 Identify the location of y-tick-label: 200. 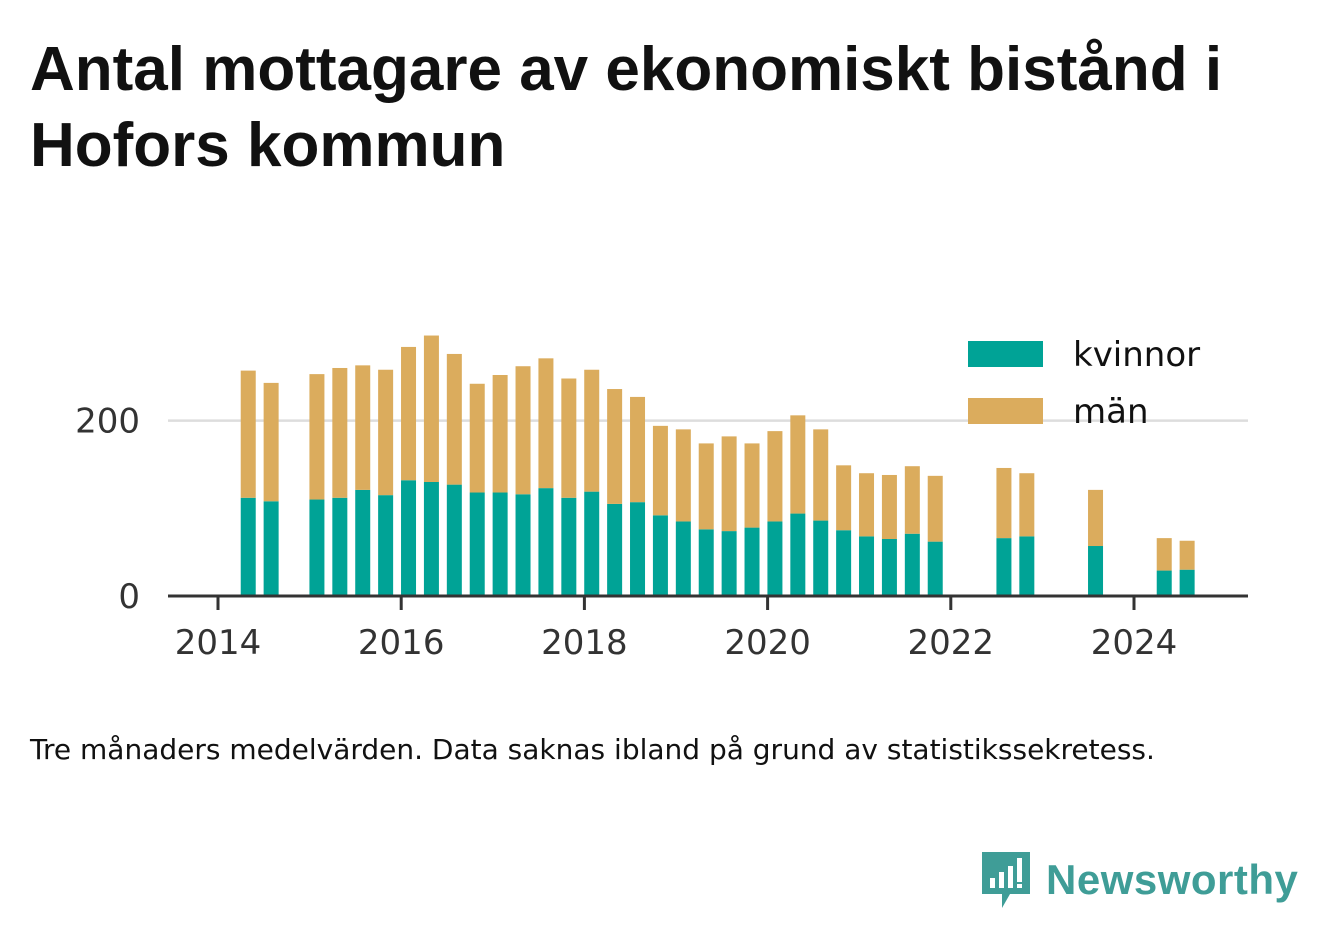
(107, 422).